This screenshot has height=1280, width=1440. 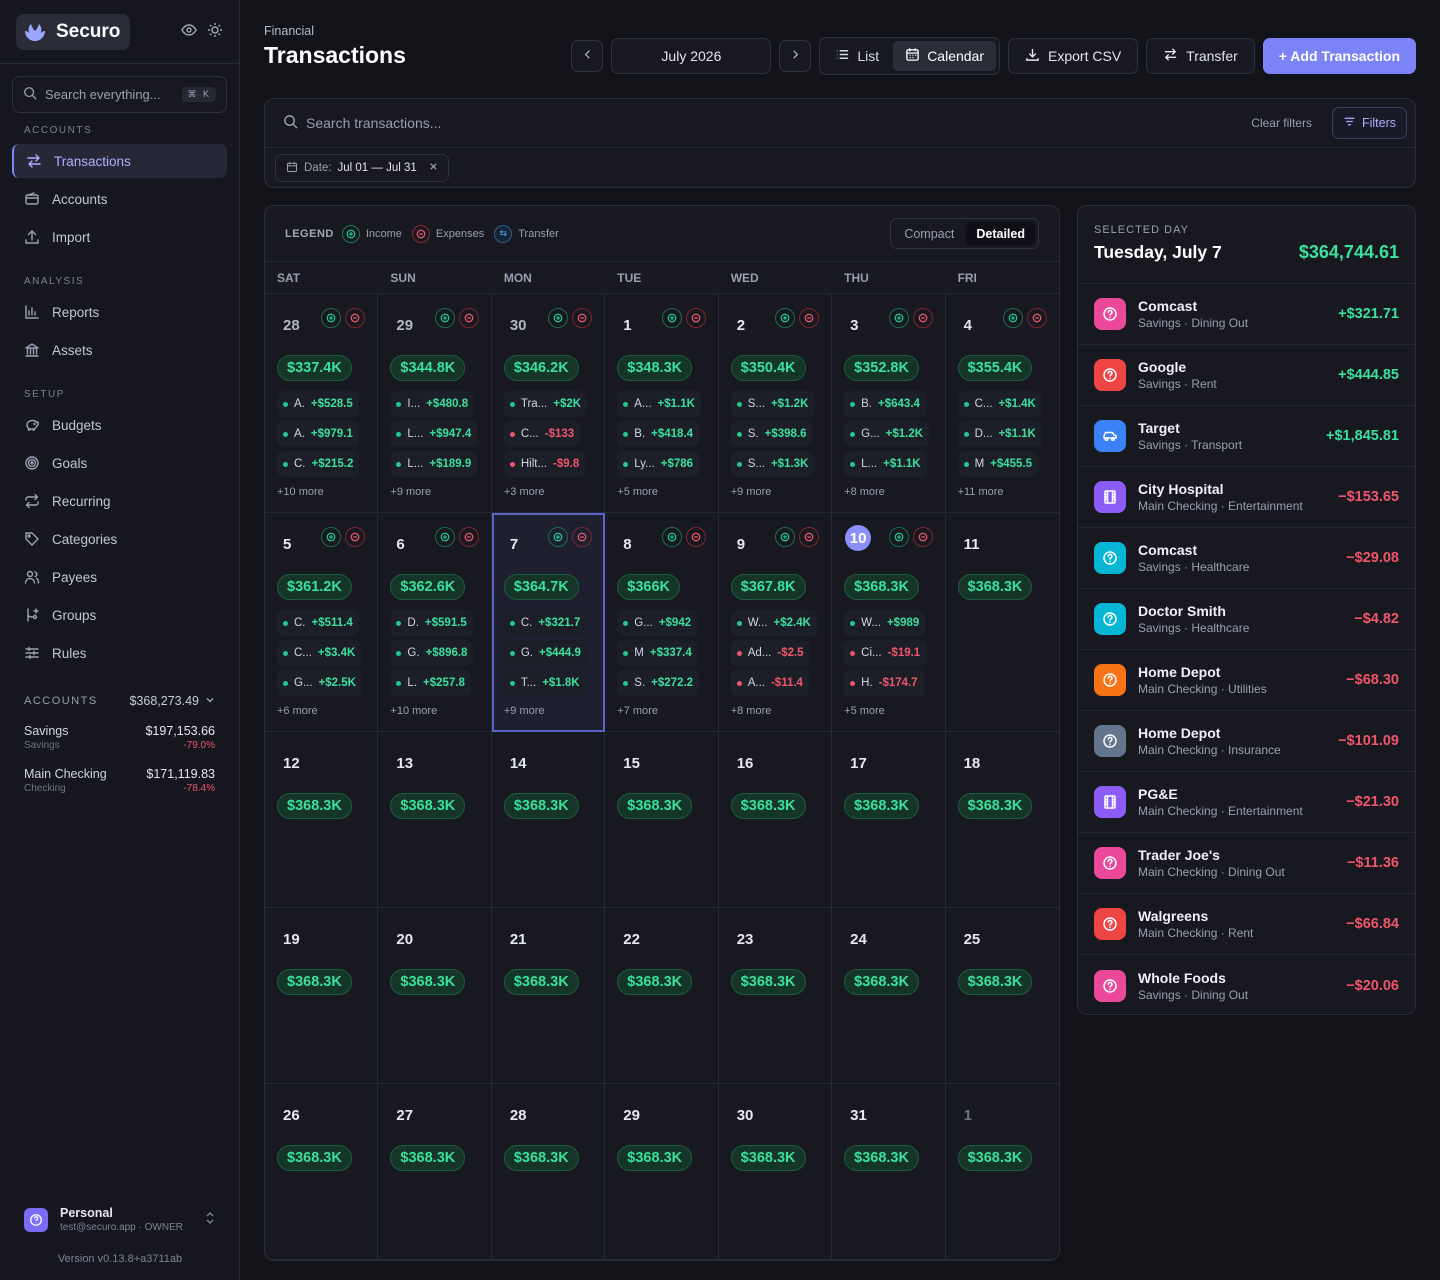 I want to click on day-transaction: I... +$480.8, so click(x=432, y=404).